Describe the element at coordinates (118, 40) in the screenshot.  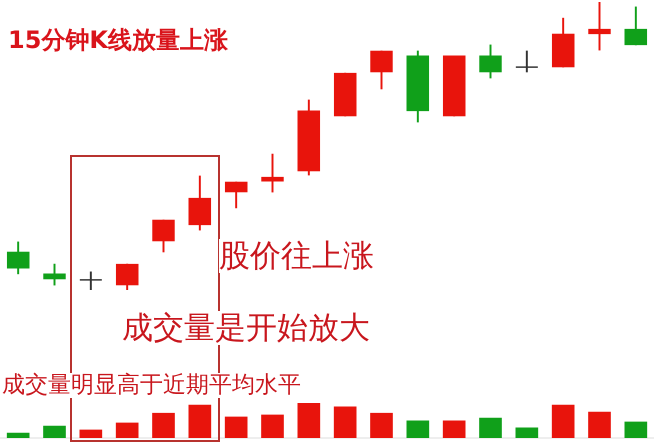
I see `text: 15分钟K线放量上涨` at that location.